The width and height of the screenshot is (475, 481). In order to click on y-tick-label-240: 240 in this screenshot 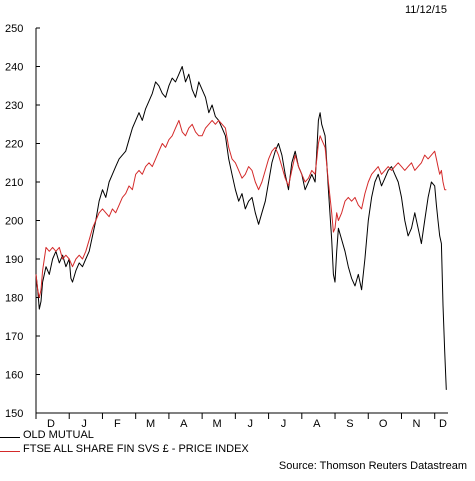, I will do `click(14, 68)`.